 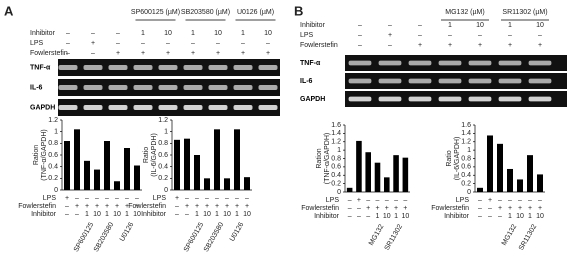 I want to click on group-label: U0126, so click(x=127, y=231).